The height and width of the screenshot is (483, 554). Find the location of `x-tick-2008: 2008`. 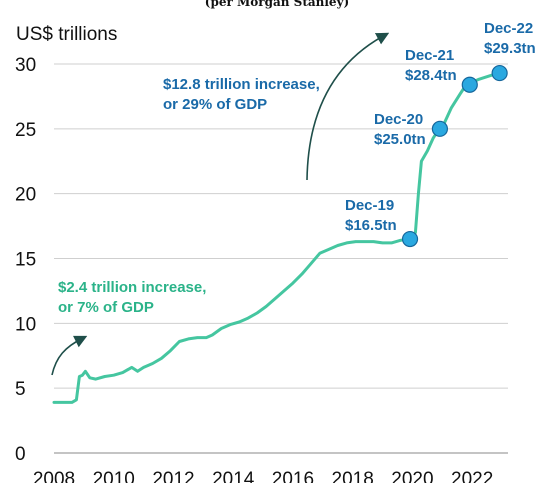

x-tick-2008: 2008 is located at coordinates (54, 476).